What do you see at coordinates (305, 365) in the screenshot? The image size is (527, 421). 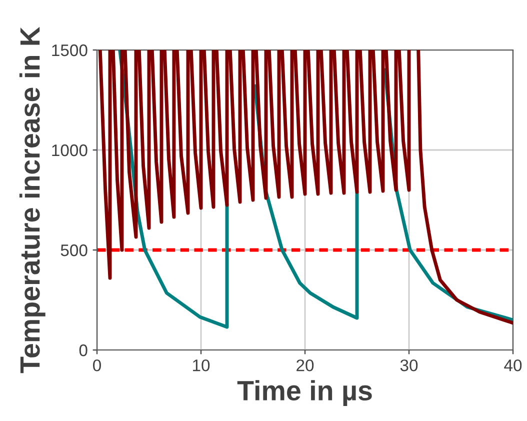 I see `x-tick-label: 20` at bounding box center [305, 365].